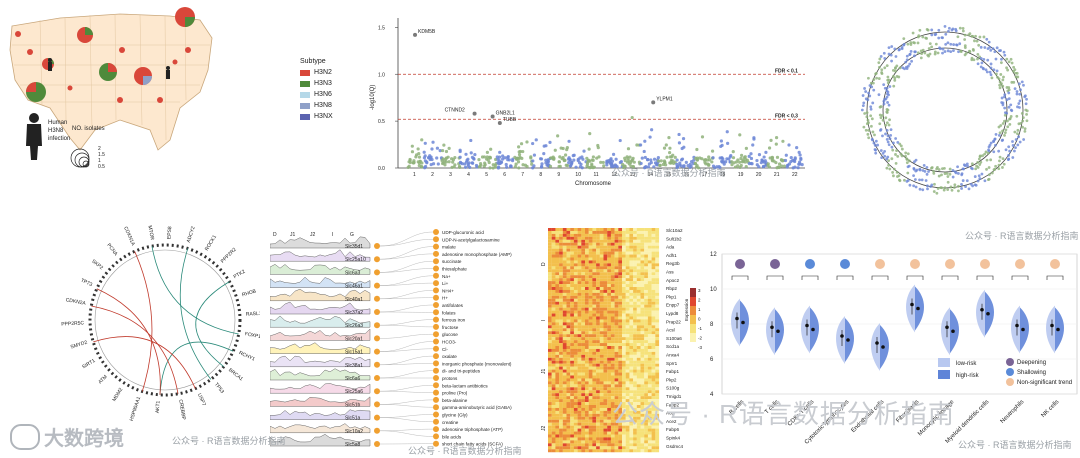 Image resolution: width=1080 pixels, height=458 pixels. Describe the element at coordinates (712, 395) in the screenshot. I see `violin-y-tick: 4` at that location.